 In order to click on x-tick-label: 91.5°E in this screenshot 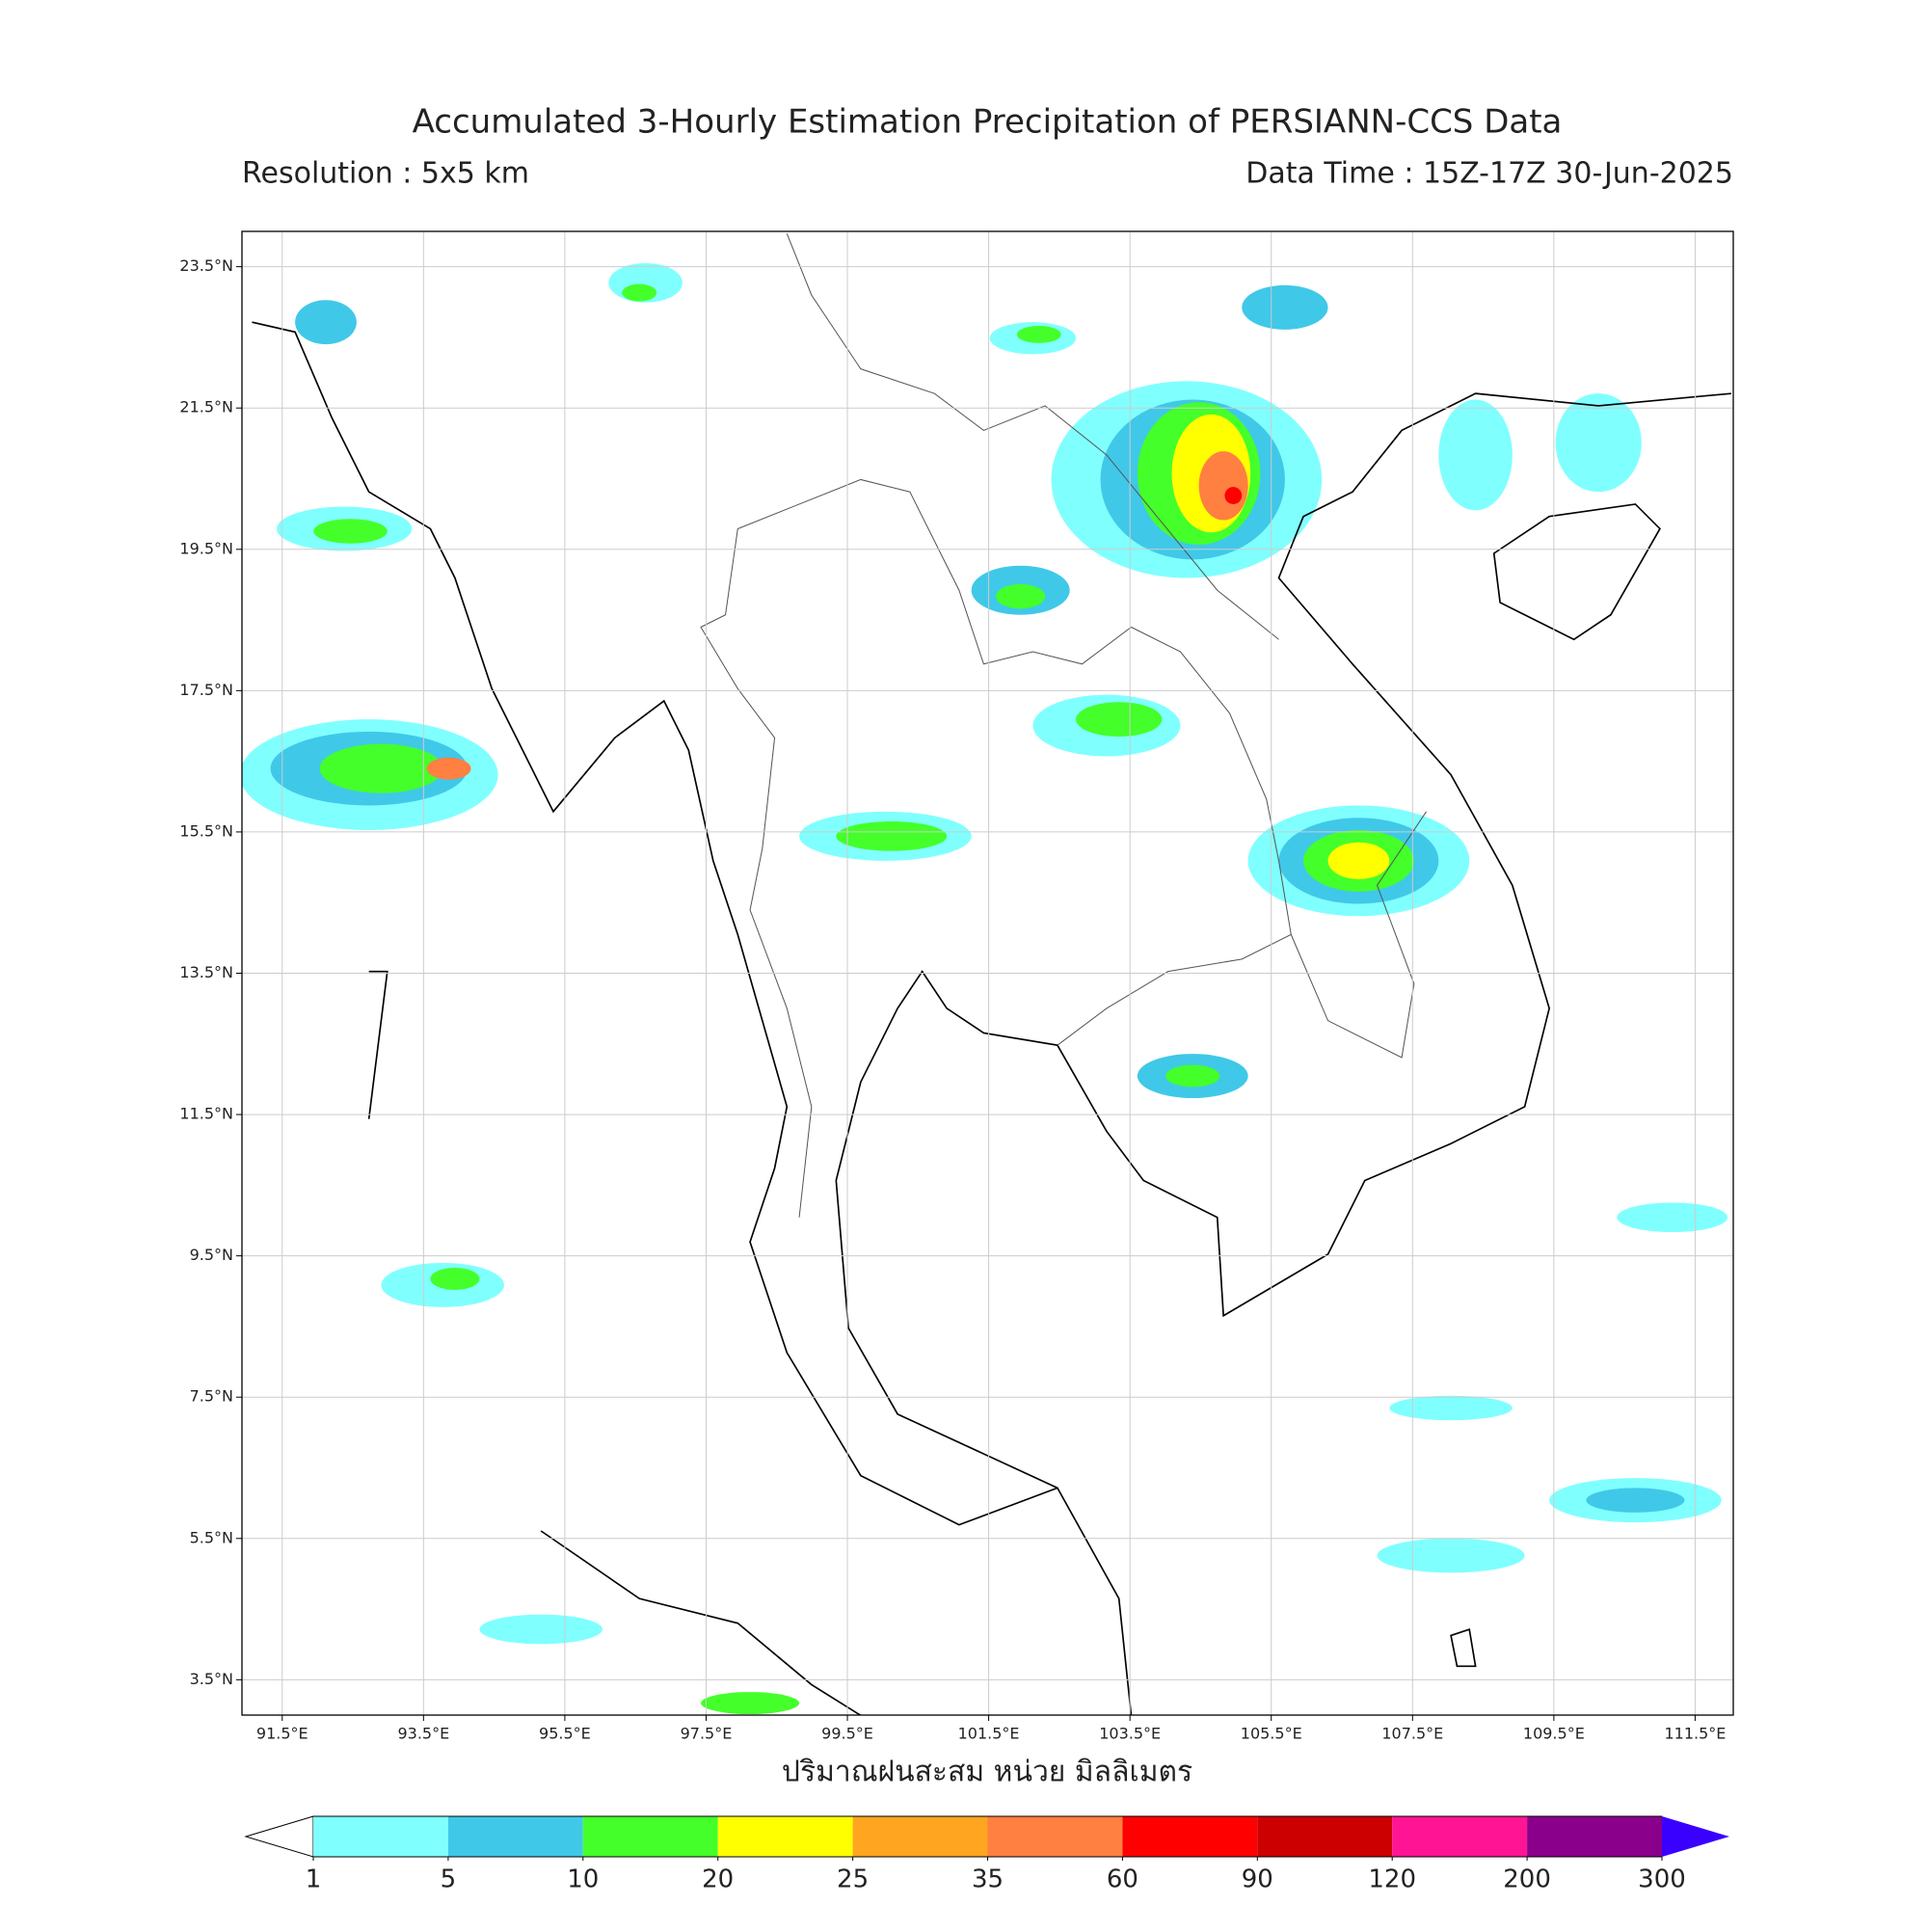, I will do `click(282, 1734)`.